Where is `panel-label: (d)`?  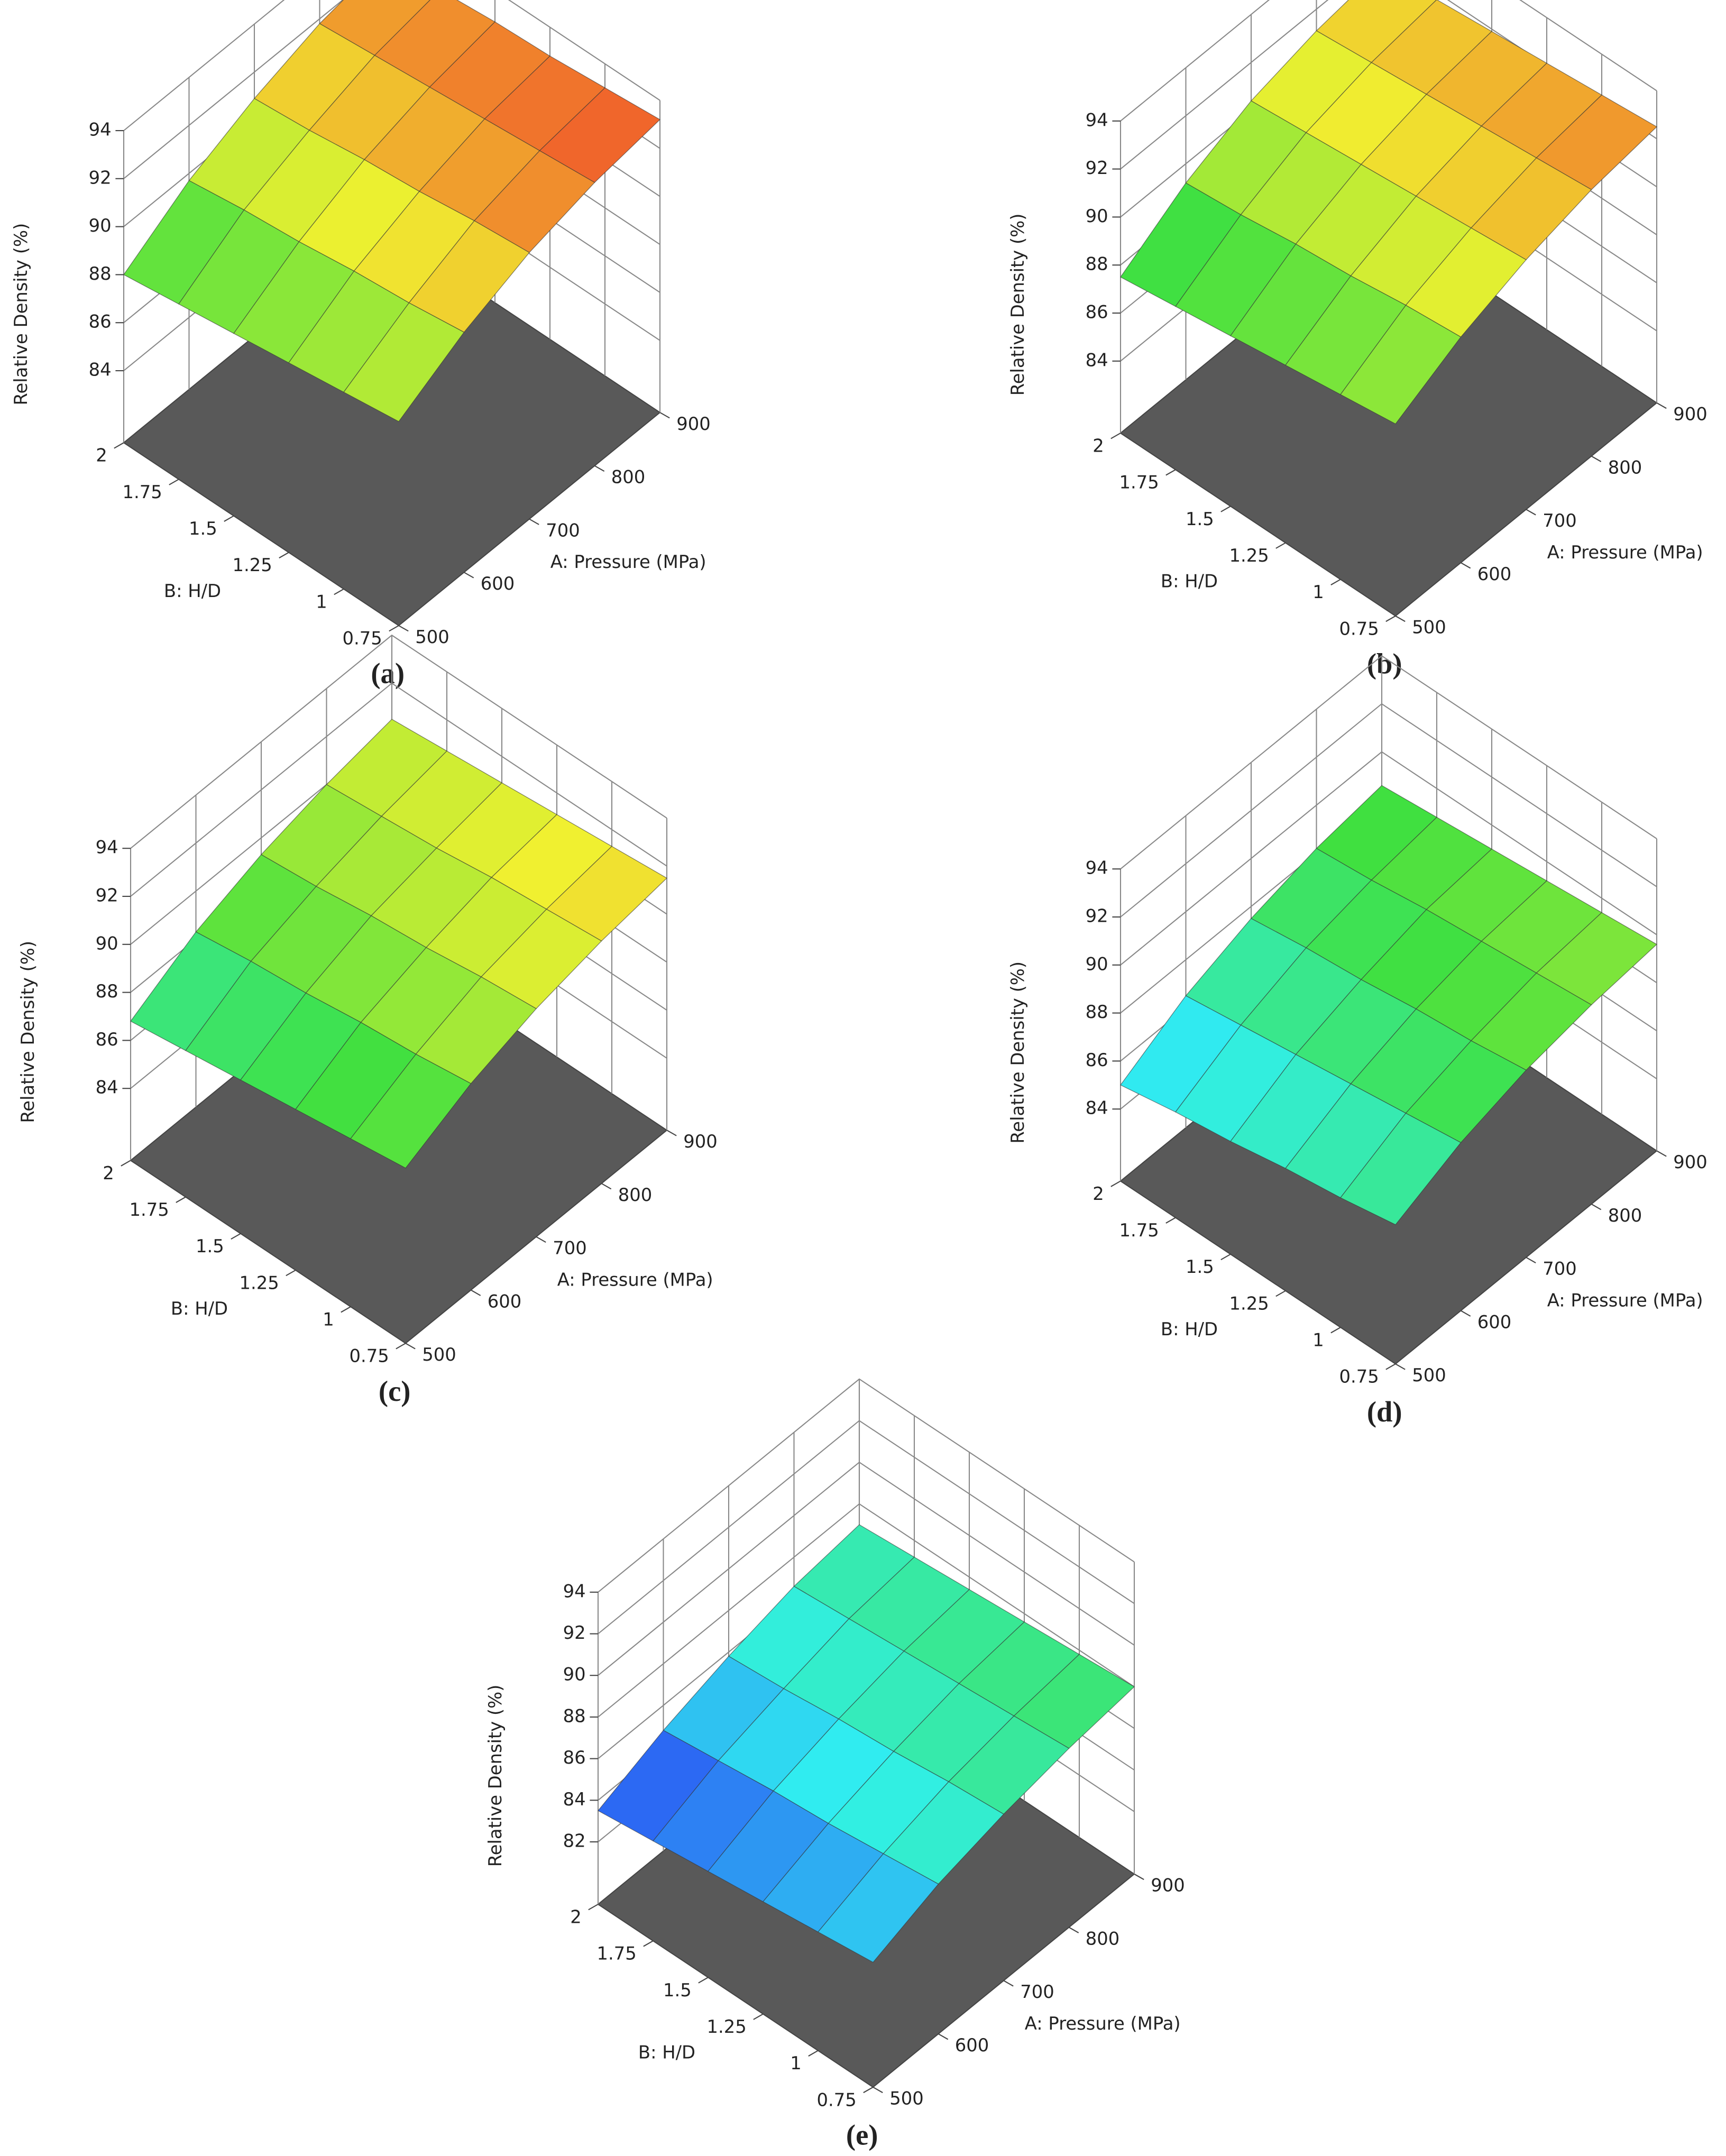
panel-label: (d) is located at coordinates (1385, 1412).